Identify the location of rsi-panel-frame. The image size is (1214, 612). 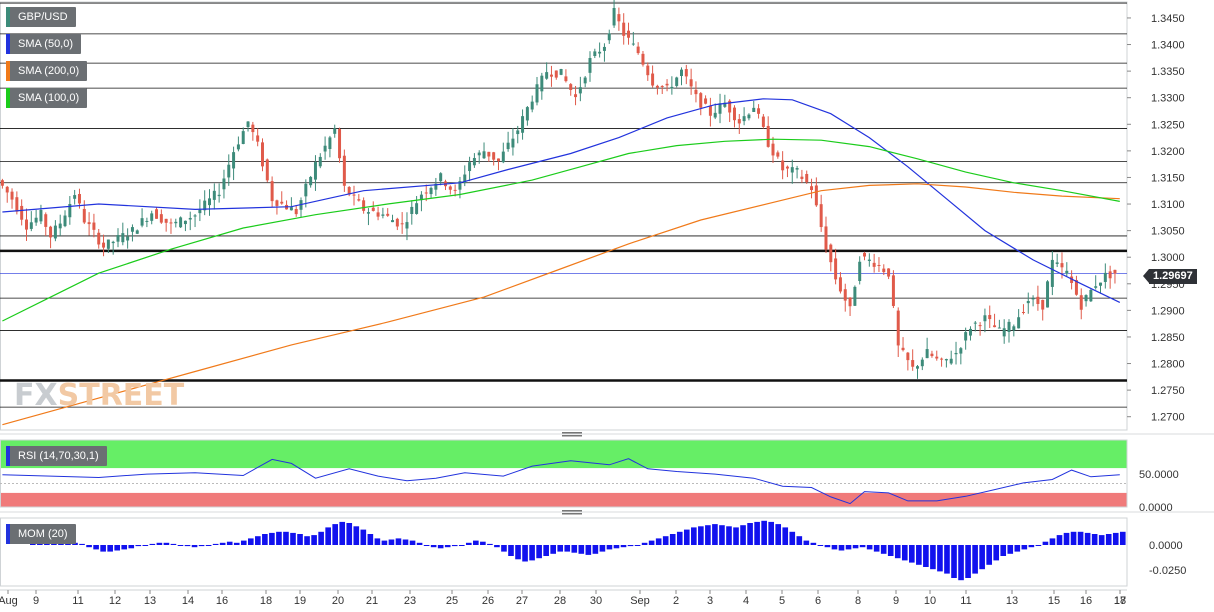
(564, 473).